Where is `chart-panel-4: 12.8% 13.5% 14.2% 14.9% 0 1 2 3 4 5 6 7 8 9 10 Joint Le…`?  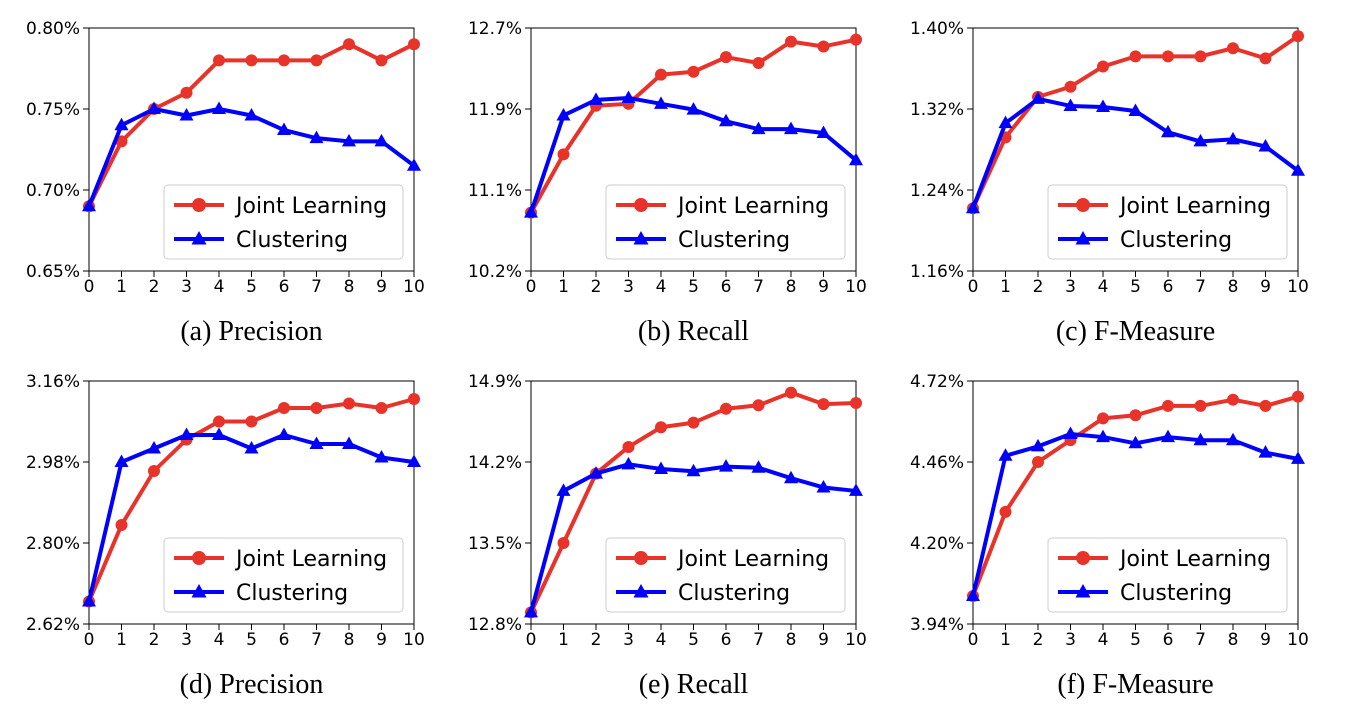 chart-panel-4: 12.8% 13.5% 14.2% 14.9% 0 1 2 3 4 5 6 7 8 9 10 Joint Le… is located at coordinates (667, 536).